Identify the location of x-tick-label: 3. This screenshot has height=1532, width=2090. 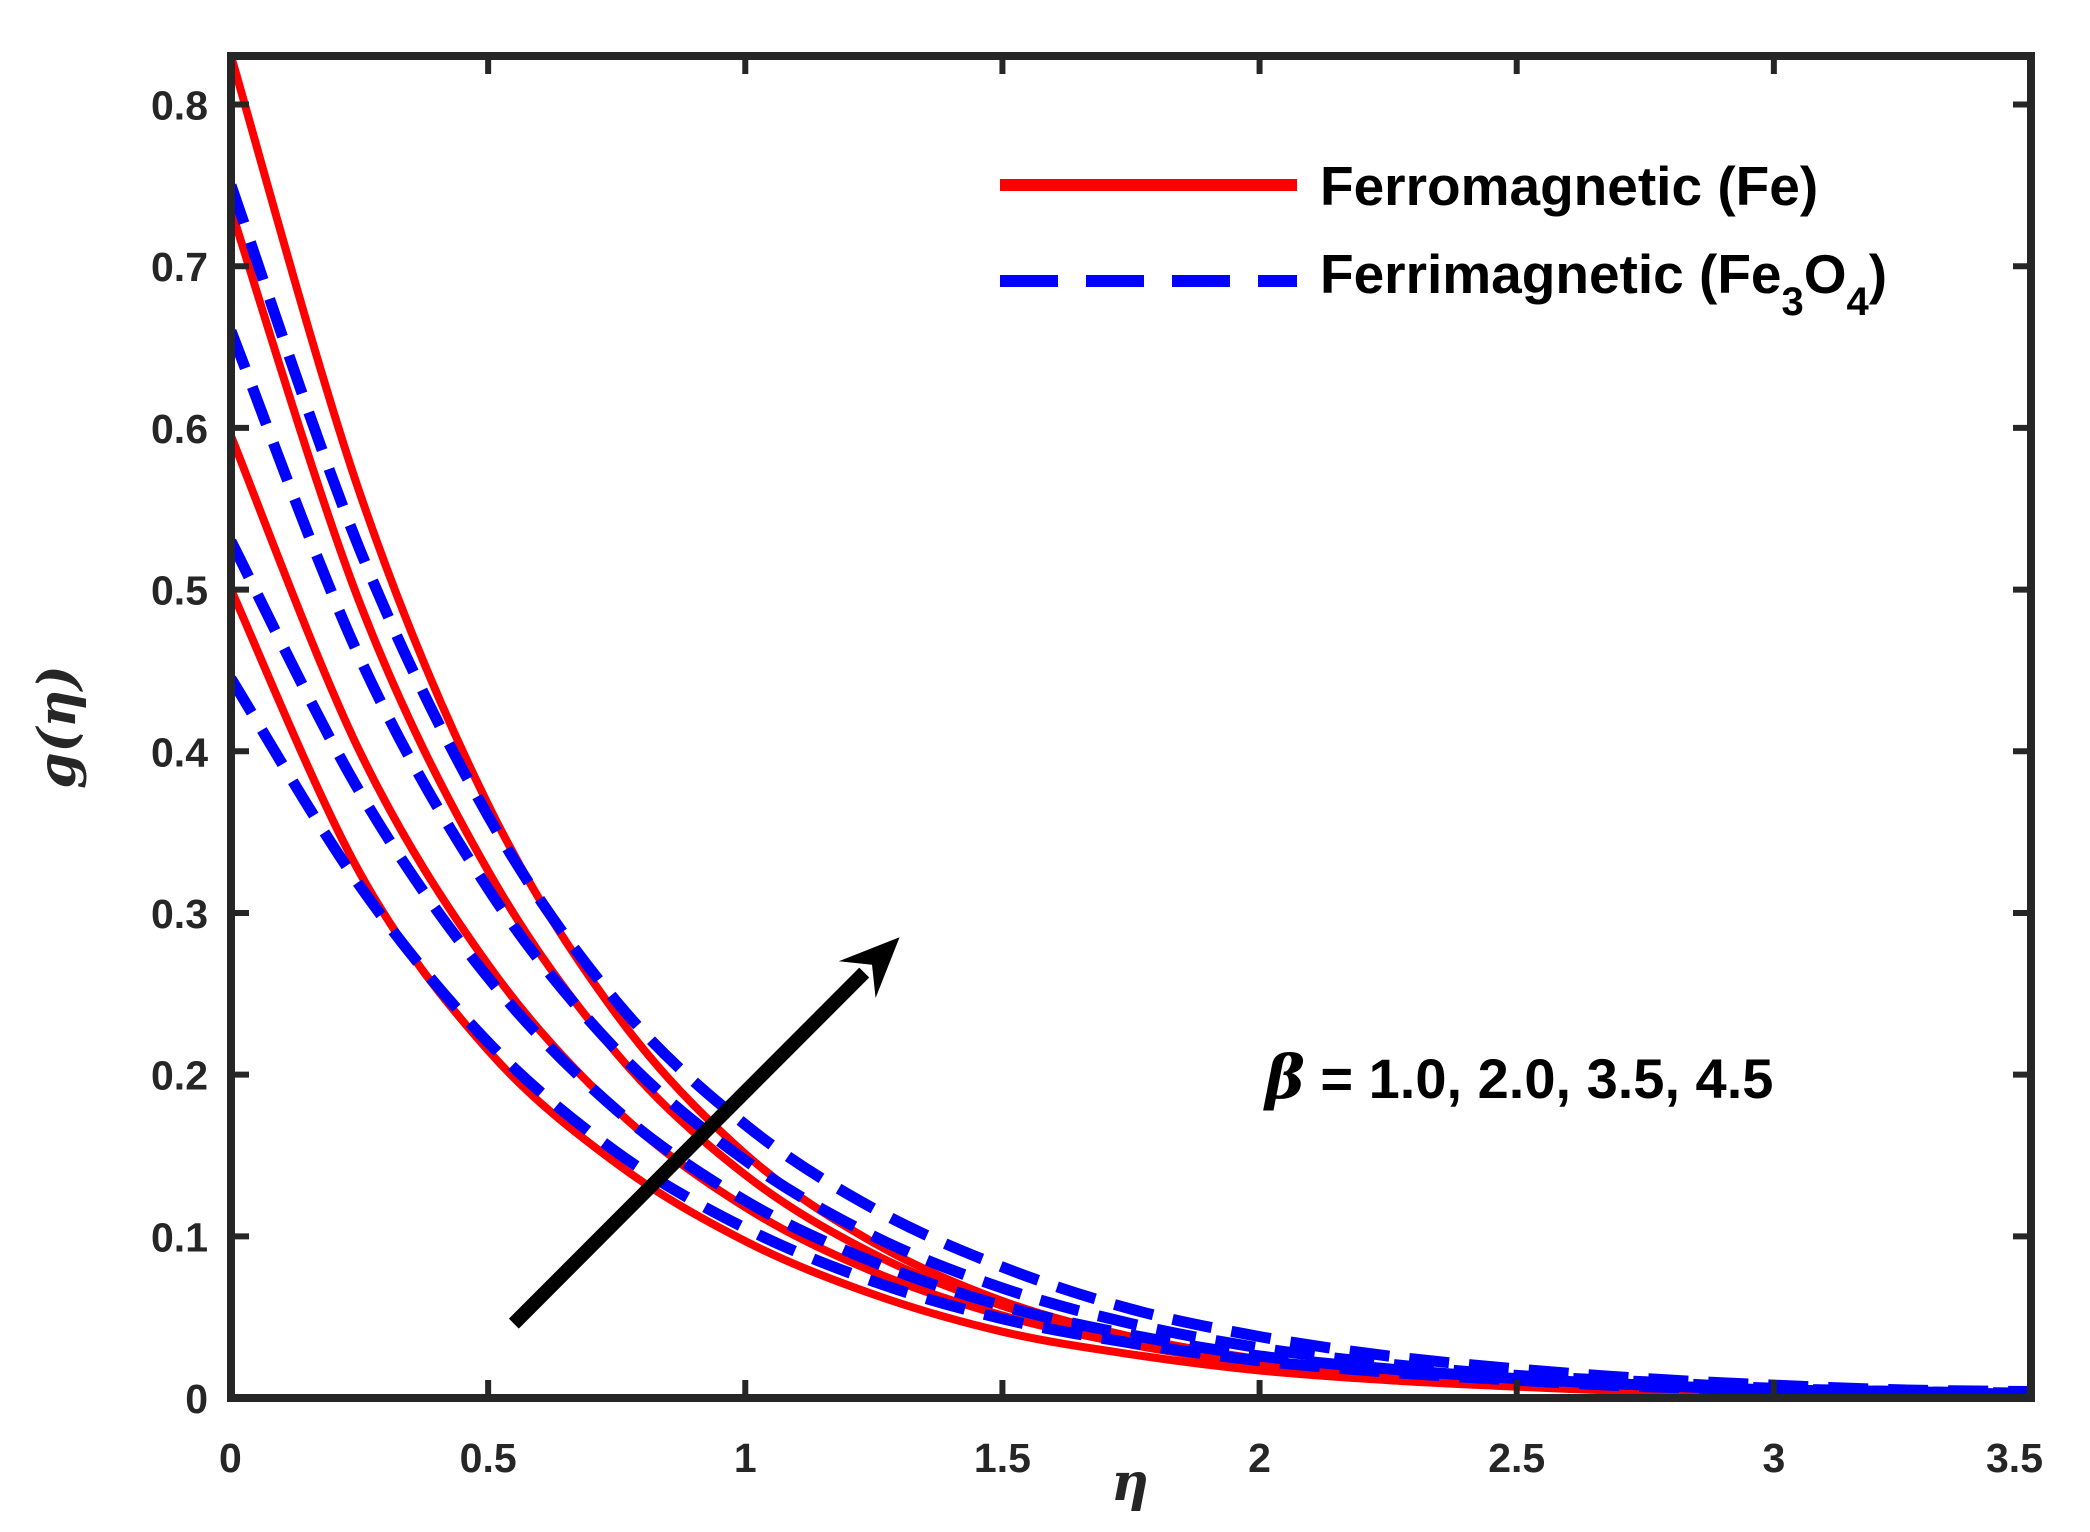
(1773, 1458).